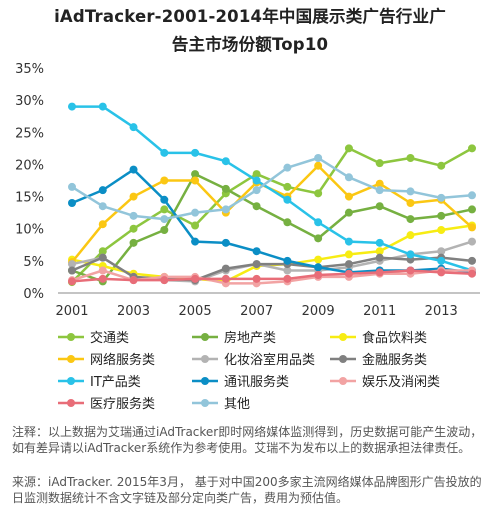 The height and width of the screenshot is (512, 500). What do you see at coordinates (379, 311) in the screenshot?
I see `x-tick-label: 2011` at bounding box center [379, 311].